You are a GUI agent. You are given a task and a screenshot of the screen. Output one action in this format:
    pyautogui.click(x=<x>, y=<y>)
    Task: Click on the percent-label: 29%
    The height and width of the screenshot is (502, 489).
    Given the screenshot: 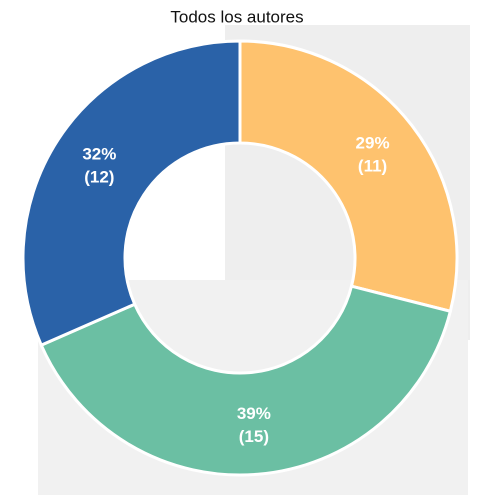 What is the action you would take?
    pyautogui.click(x=373, y=142)
    